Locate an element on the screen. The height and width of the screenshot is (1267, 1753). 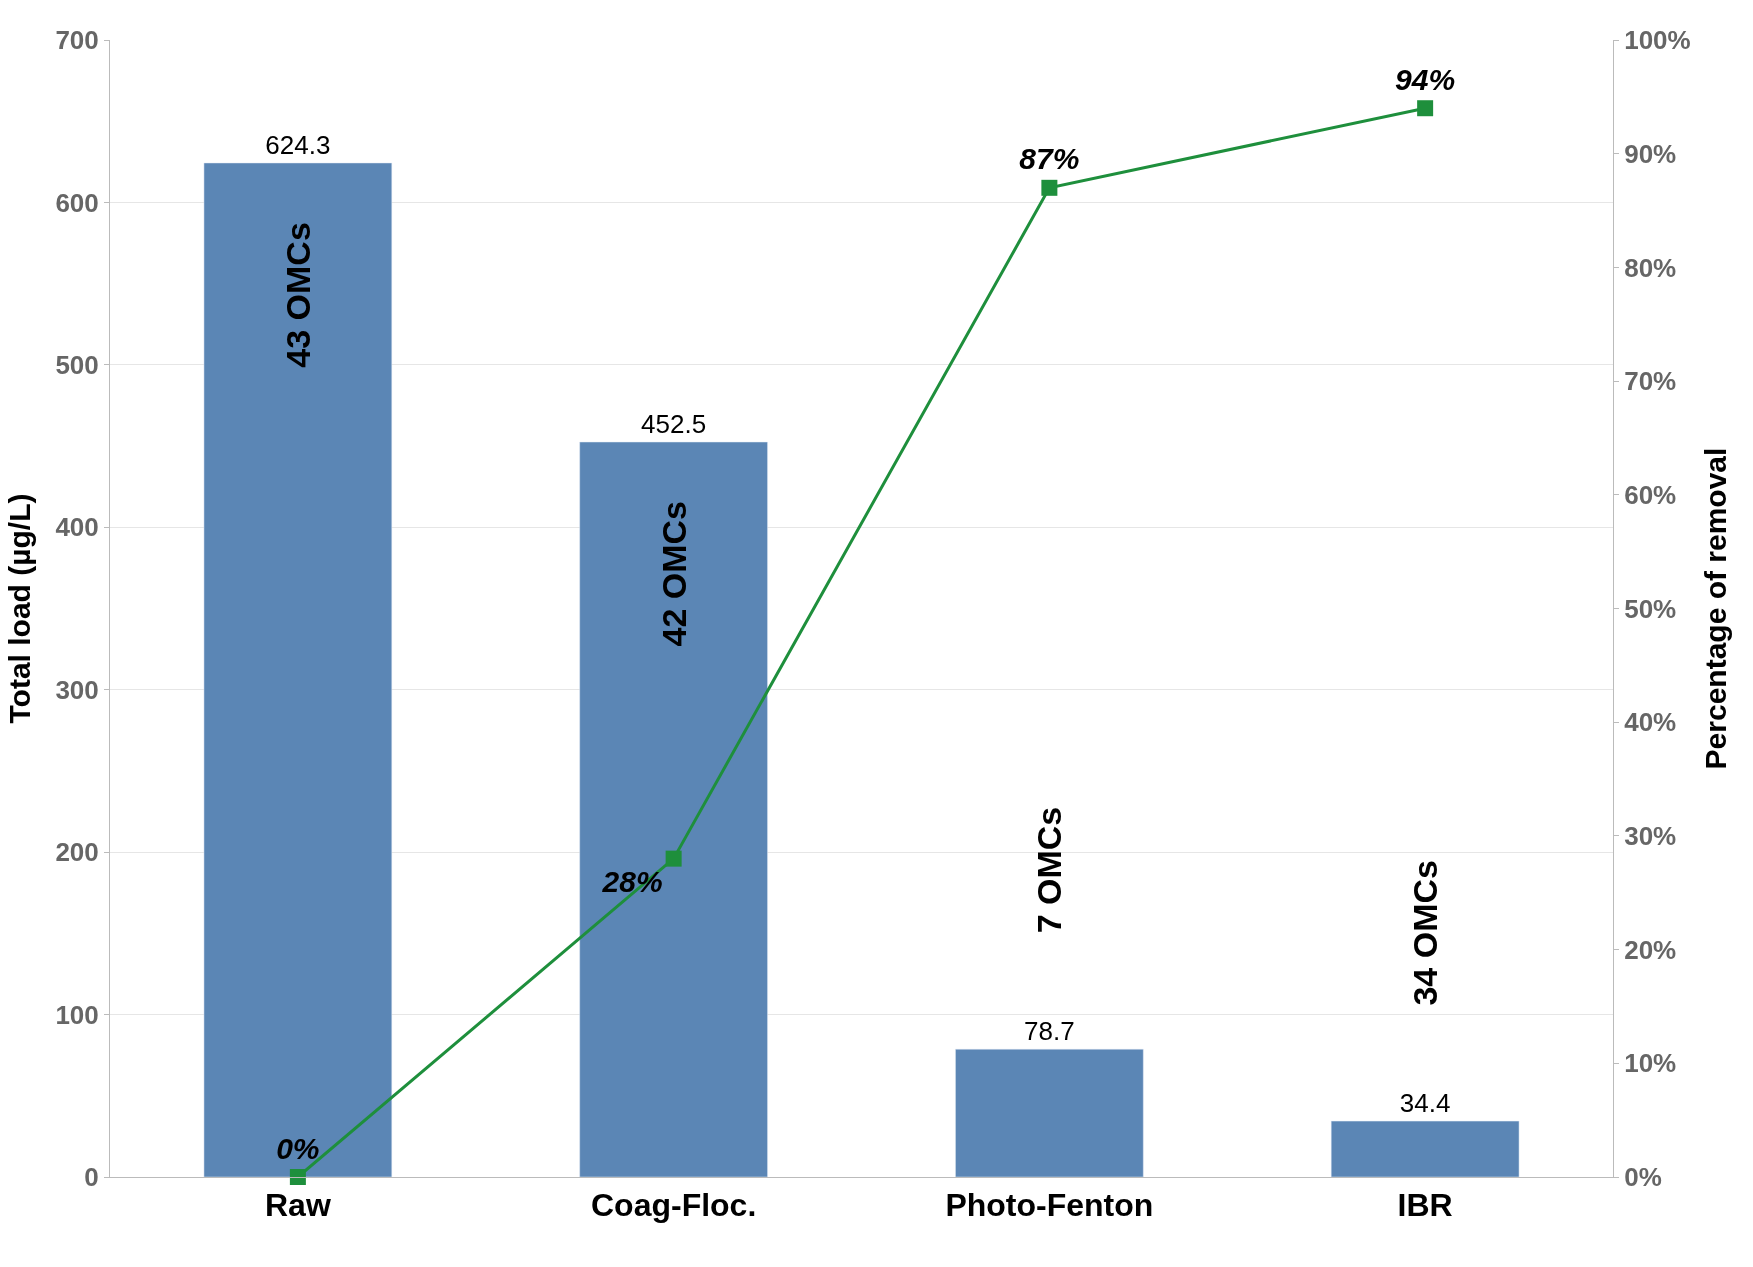
y-axis-title: Total load (µg/L) is located at coordinates (20, 608).